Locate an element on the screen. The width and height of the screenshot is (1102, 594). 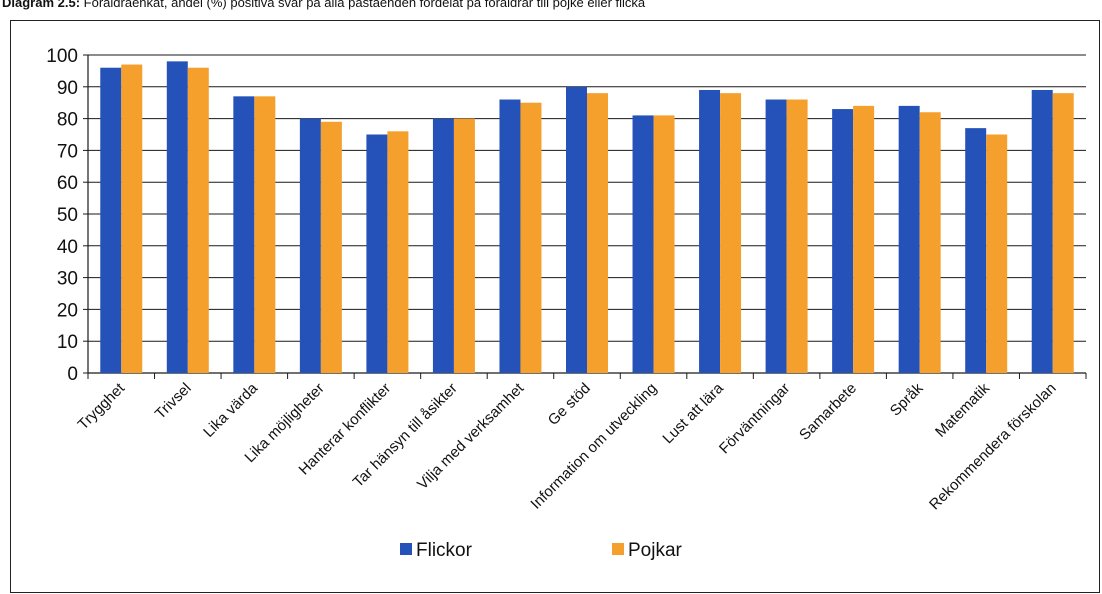
y-tick-label: 100 is located at coordinates (62, 56).